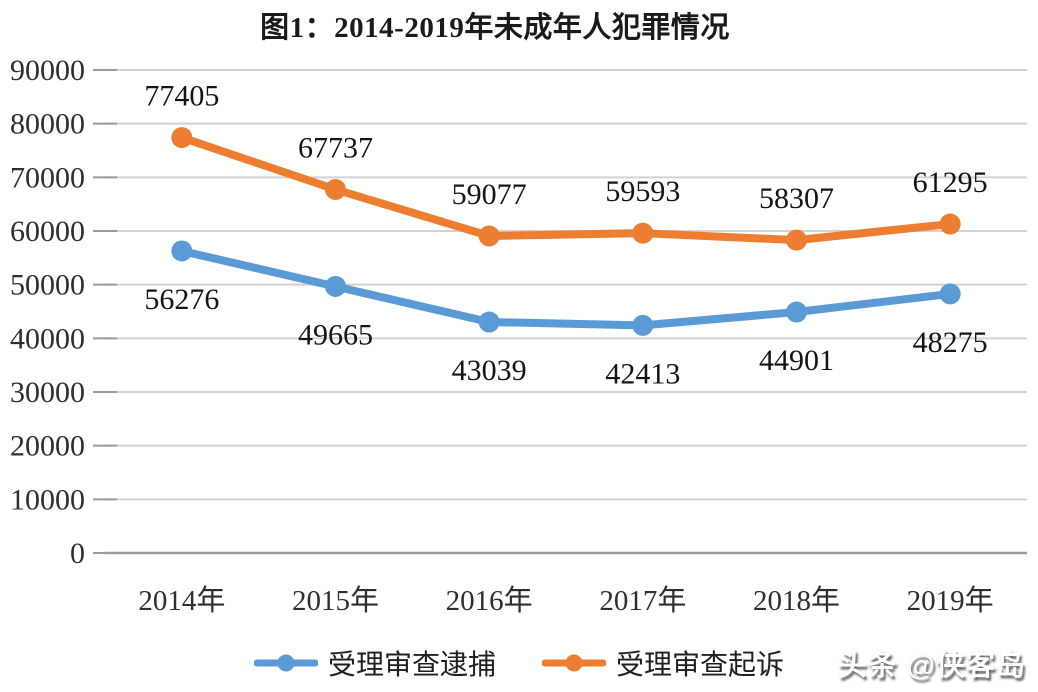 The height and width of the screenshot is (692, 1038). Describe the element at coordinates (495, 28) in the screenshot. I see `chart-title: 图1：2014-2019年未成年人犯罪情况` at that location.